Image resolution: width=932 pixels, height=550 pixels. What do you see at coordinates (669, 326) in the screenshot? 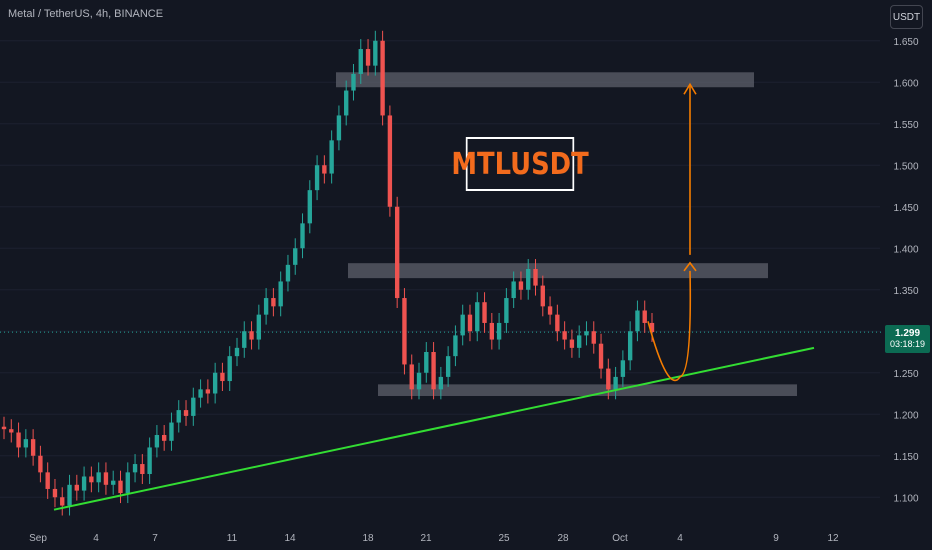
I see `projection-curve` at bounding box center [669, 326].